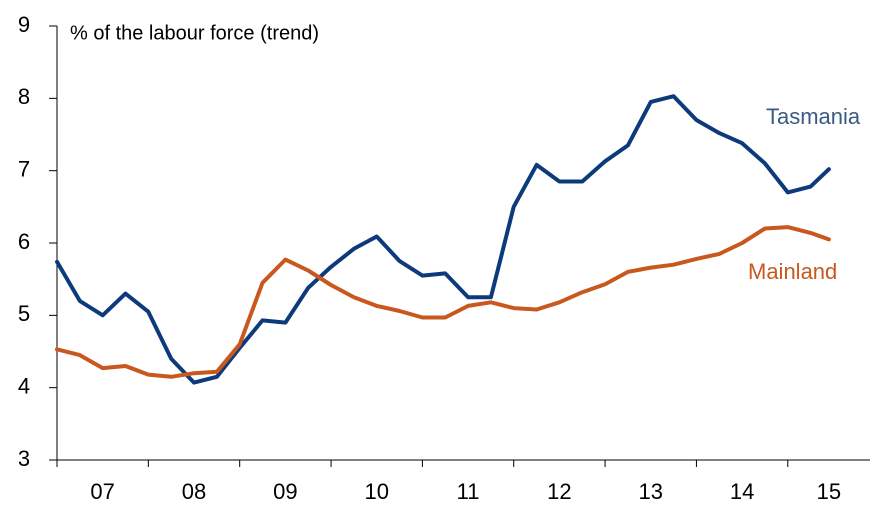  I want to click on x-tick-label: 10, so click(376, 491).